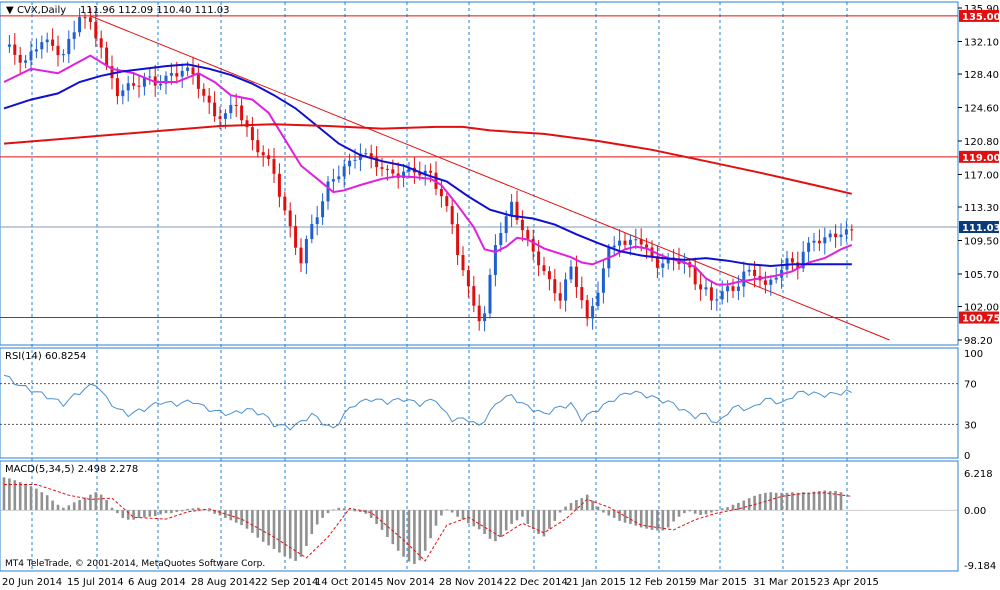  I want to click on time-tick-label: 22 Sep 2014, so click(286, 582).